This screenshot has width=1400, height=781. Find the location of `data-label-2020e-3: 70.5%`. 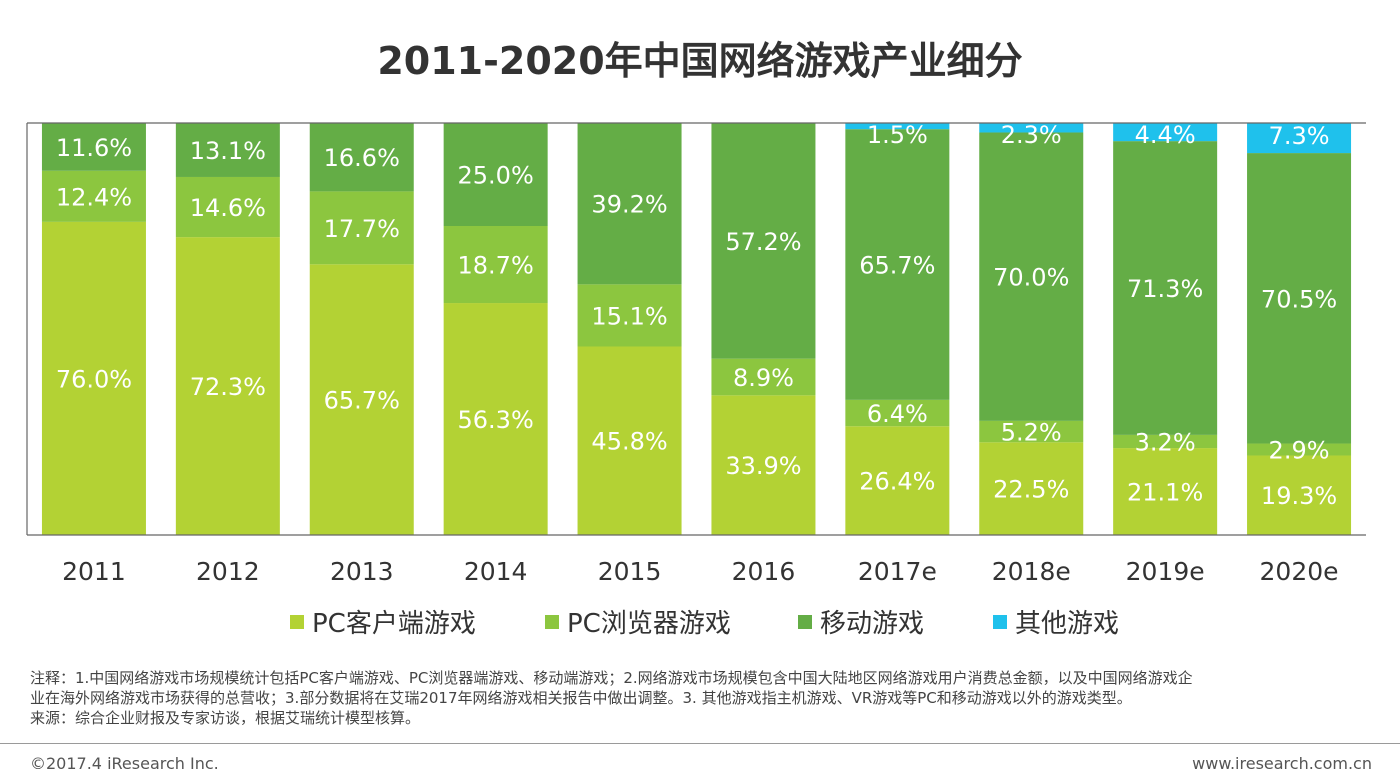

data-label-2020e-3: 70.5% is located at coordinates (1299, 299).